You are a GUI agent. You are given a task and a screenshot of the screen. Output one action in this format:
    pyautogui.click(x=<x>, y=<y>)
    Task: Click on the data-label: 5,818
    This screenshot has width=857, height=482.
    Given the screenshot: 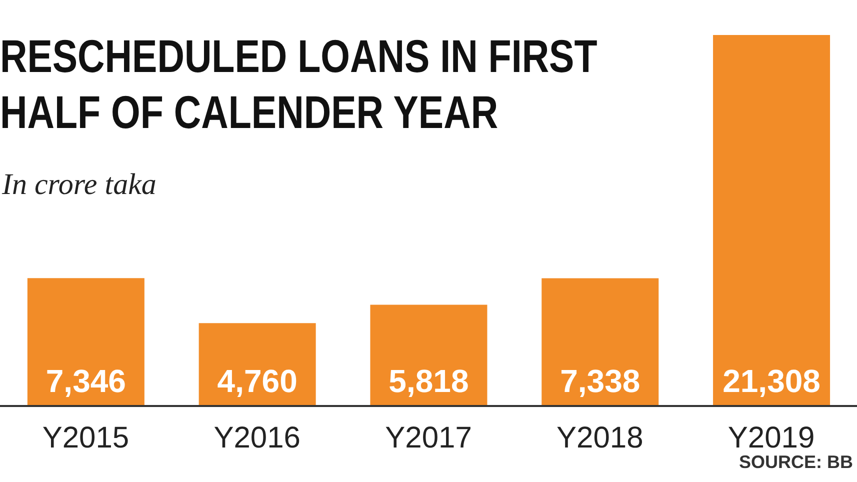 What is the action you would take?
    pyautogui.click(x=428, y=381)
    